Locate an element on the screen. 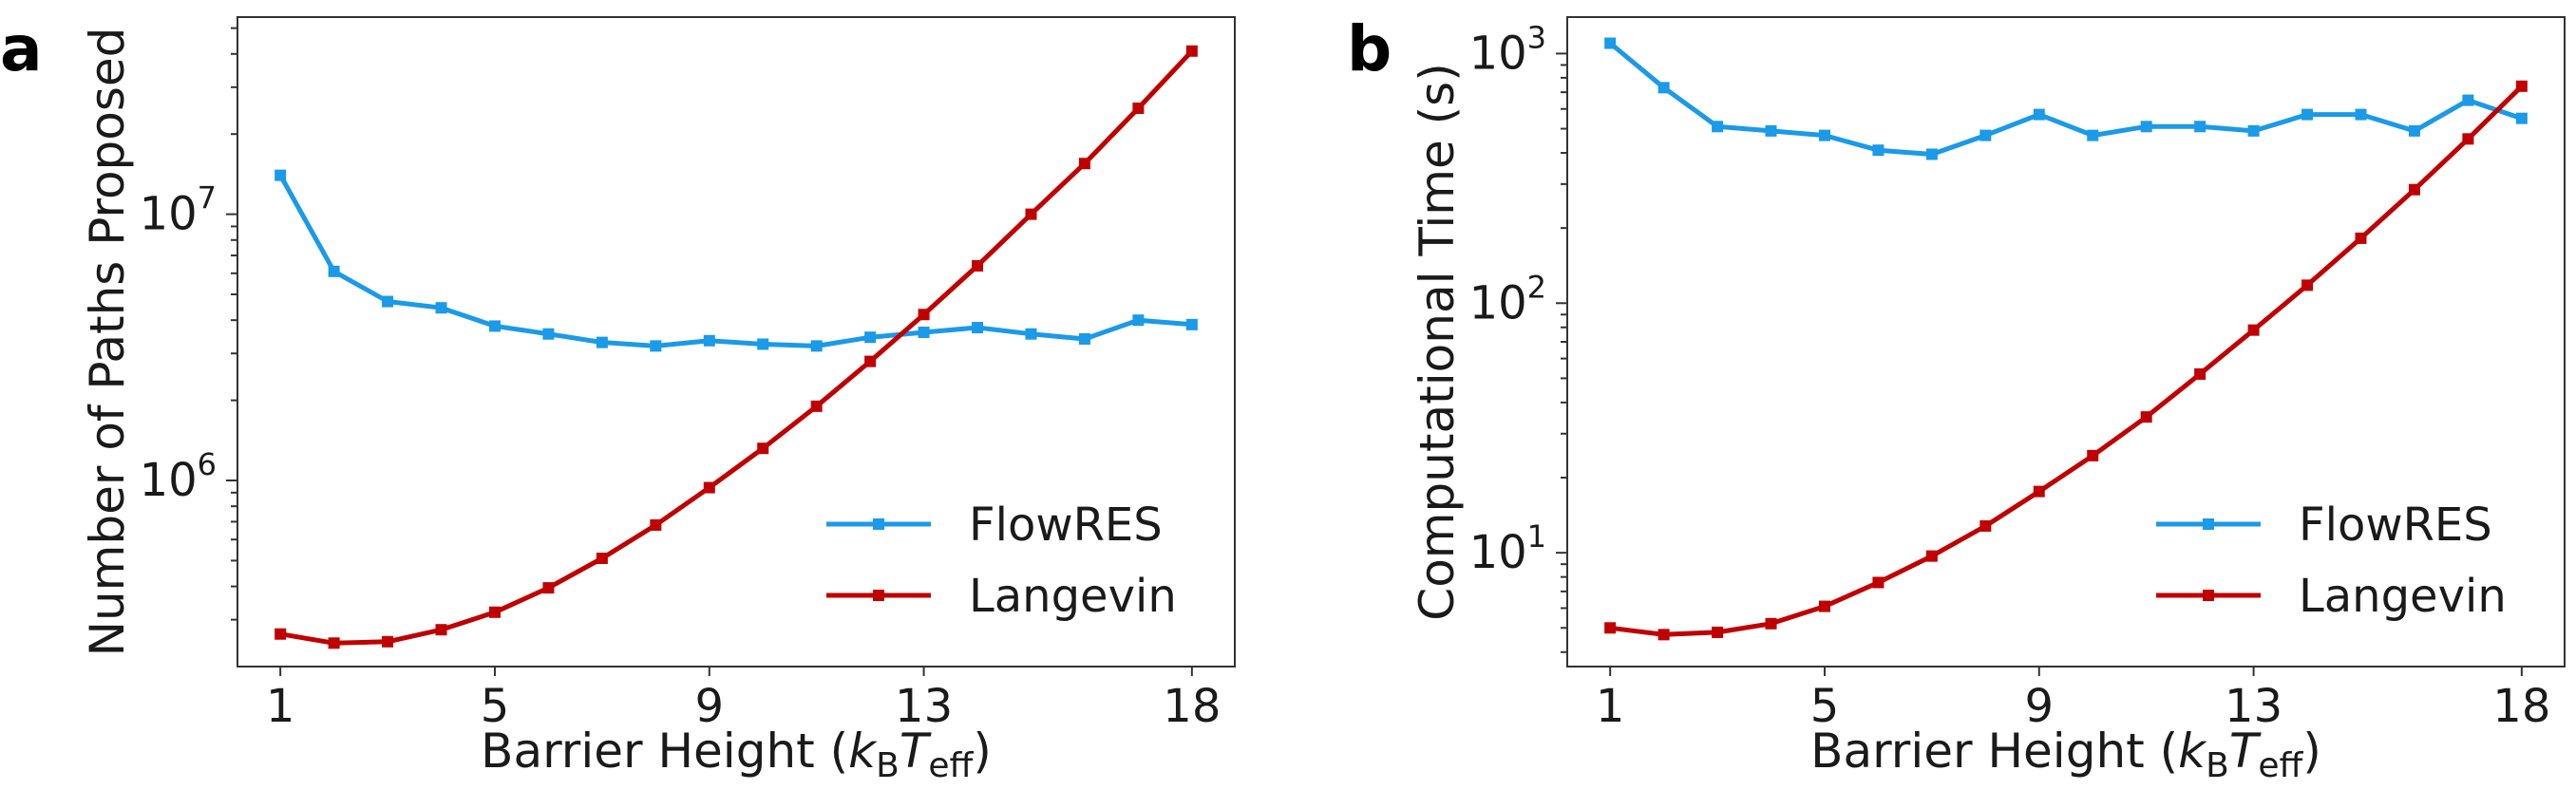  x-tick-label-a-9: 9 is located at coordinates (710, 706).